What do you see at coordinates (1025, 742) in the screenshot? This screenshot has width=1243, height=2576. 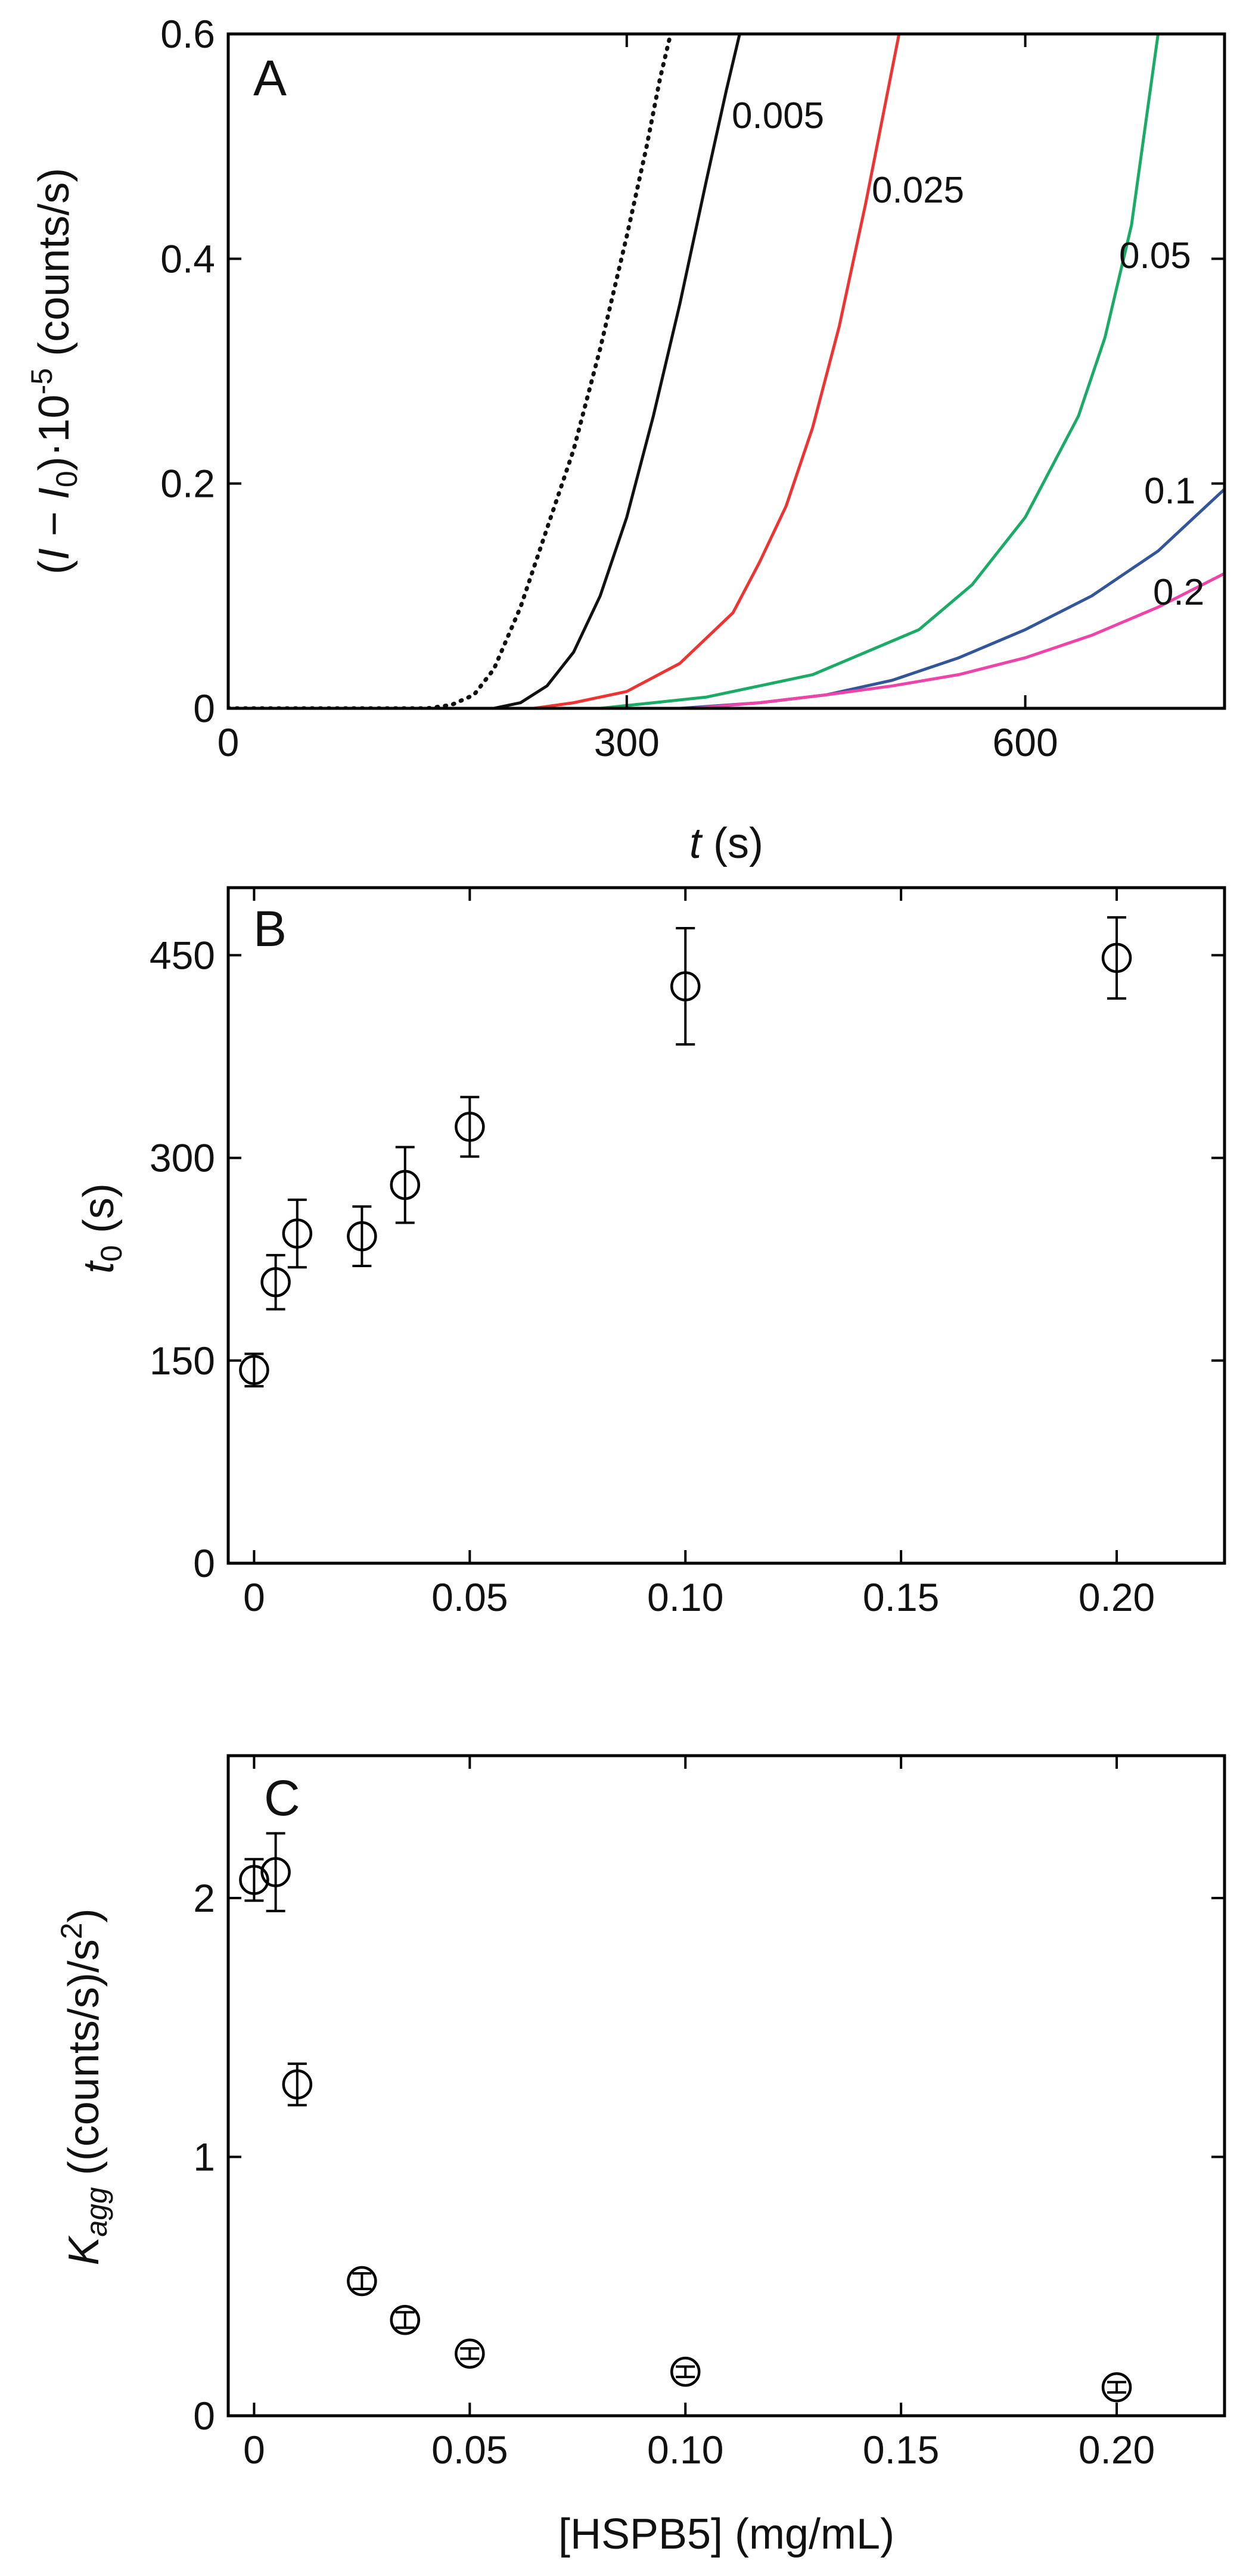 I see `panel-a-x-tick-label: 600` at bounding box center [1025, 742].